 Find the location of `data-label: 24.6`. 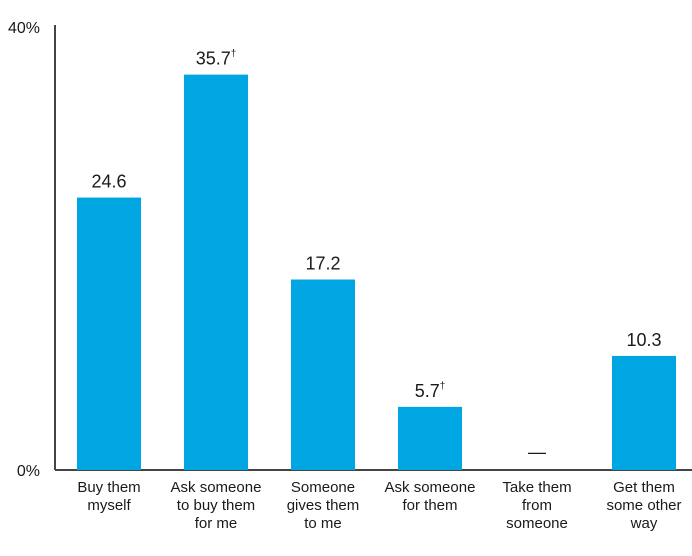

data-label: 24.6 is located at coordinates (108, 182).